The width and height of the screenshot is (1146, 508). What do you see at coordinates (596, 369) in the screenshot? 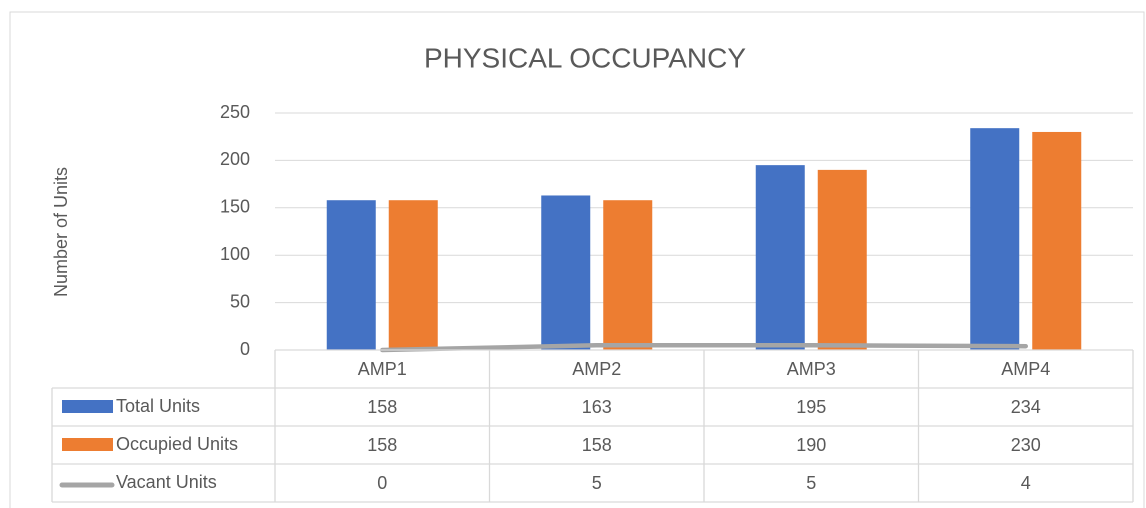
I see `x-tick-label: AMP2` at bounding box center [596, 369].